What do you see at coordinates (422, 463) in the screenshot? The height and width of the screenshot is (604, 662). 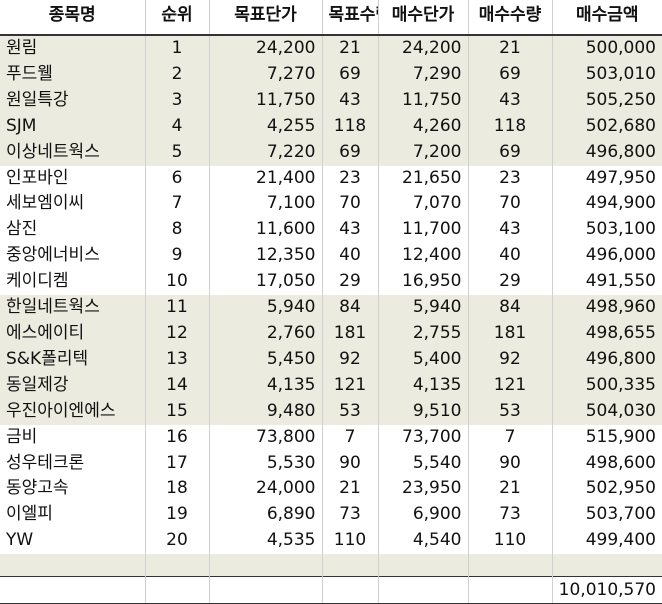 I see `buy-price-cell: 5,540` at bounding box center [422, 463].